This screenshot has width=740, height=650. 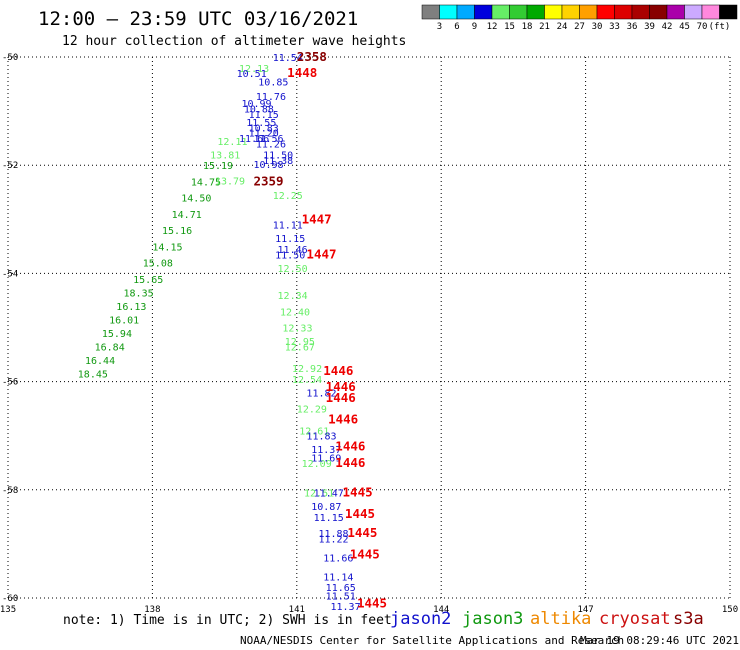 What do you see at coordinates (527, 27) in the screenshot?
I see `colorbar-label: 18` at bounding box center [527, 27].